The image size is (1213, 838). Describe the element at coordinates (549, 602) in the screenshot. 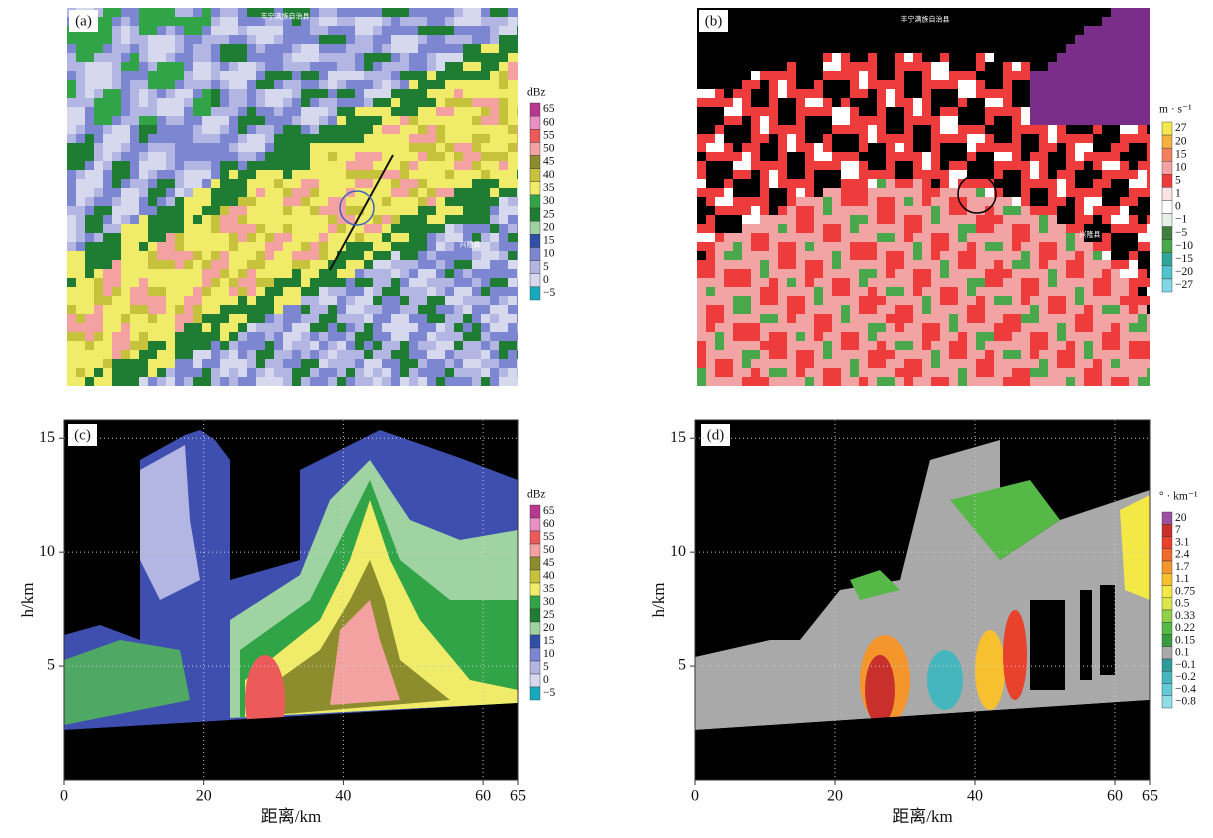

I see `colorbar-label: 30` at that location.